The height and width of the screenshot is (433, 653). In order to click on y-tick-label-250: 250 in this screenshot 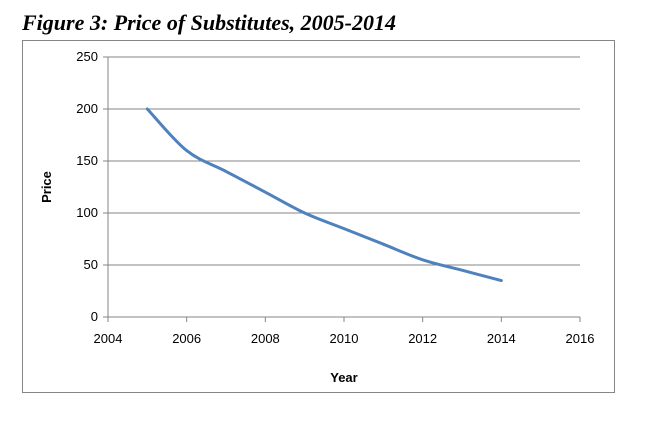, I will do `click(87, 56)`.